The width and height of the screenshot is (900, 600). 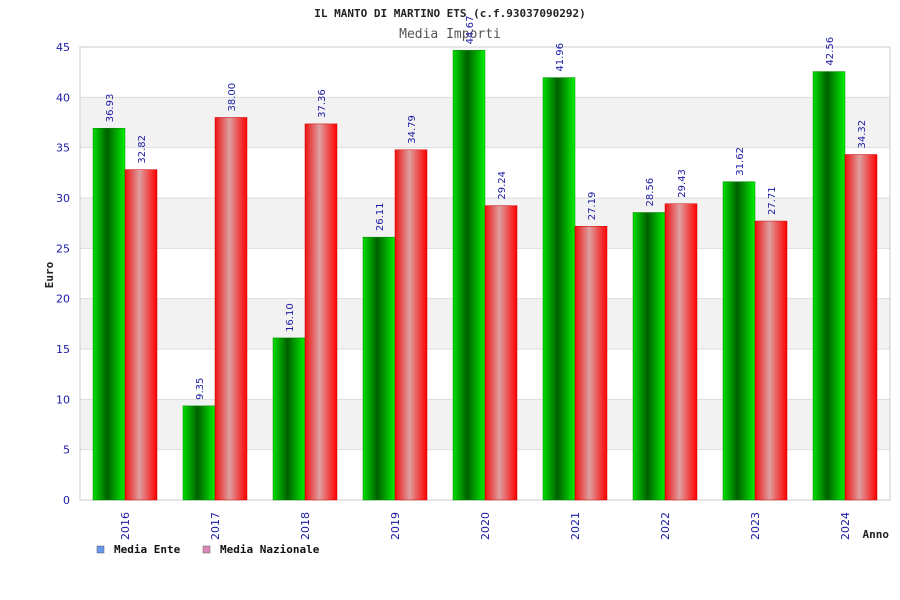 What do you see at coordinates (470, 30) in the screenshot?
I see `data-label: 44.67` at bounding box center [470, 30].